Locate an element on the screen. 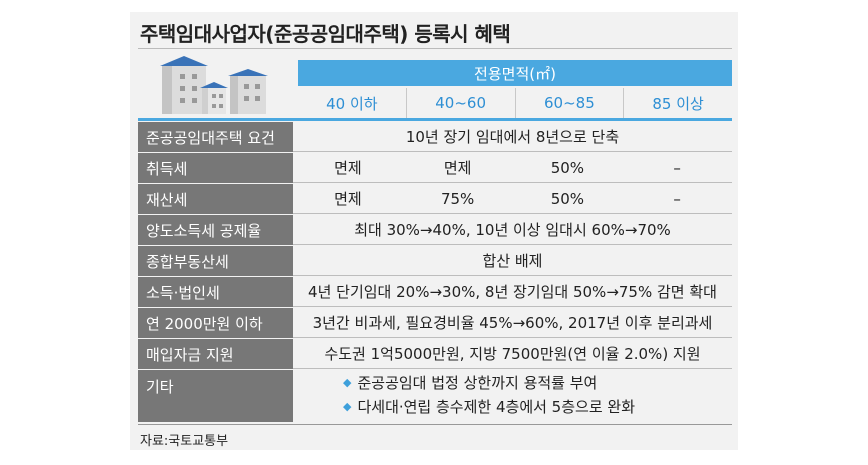  row-label: 기타 is located at coordinates (215, 396).